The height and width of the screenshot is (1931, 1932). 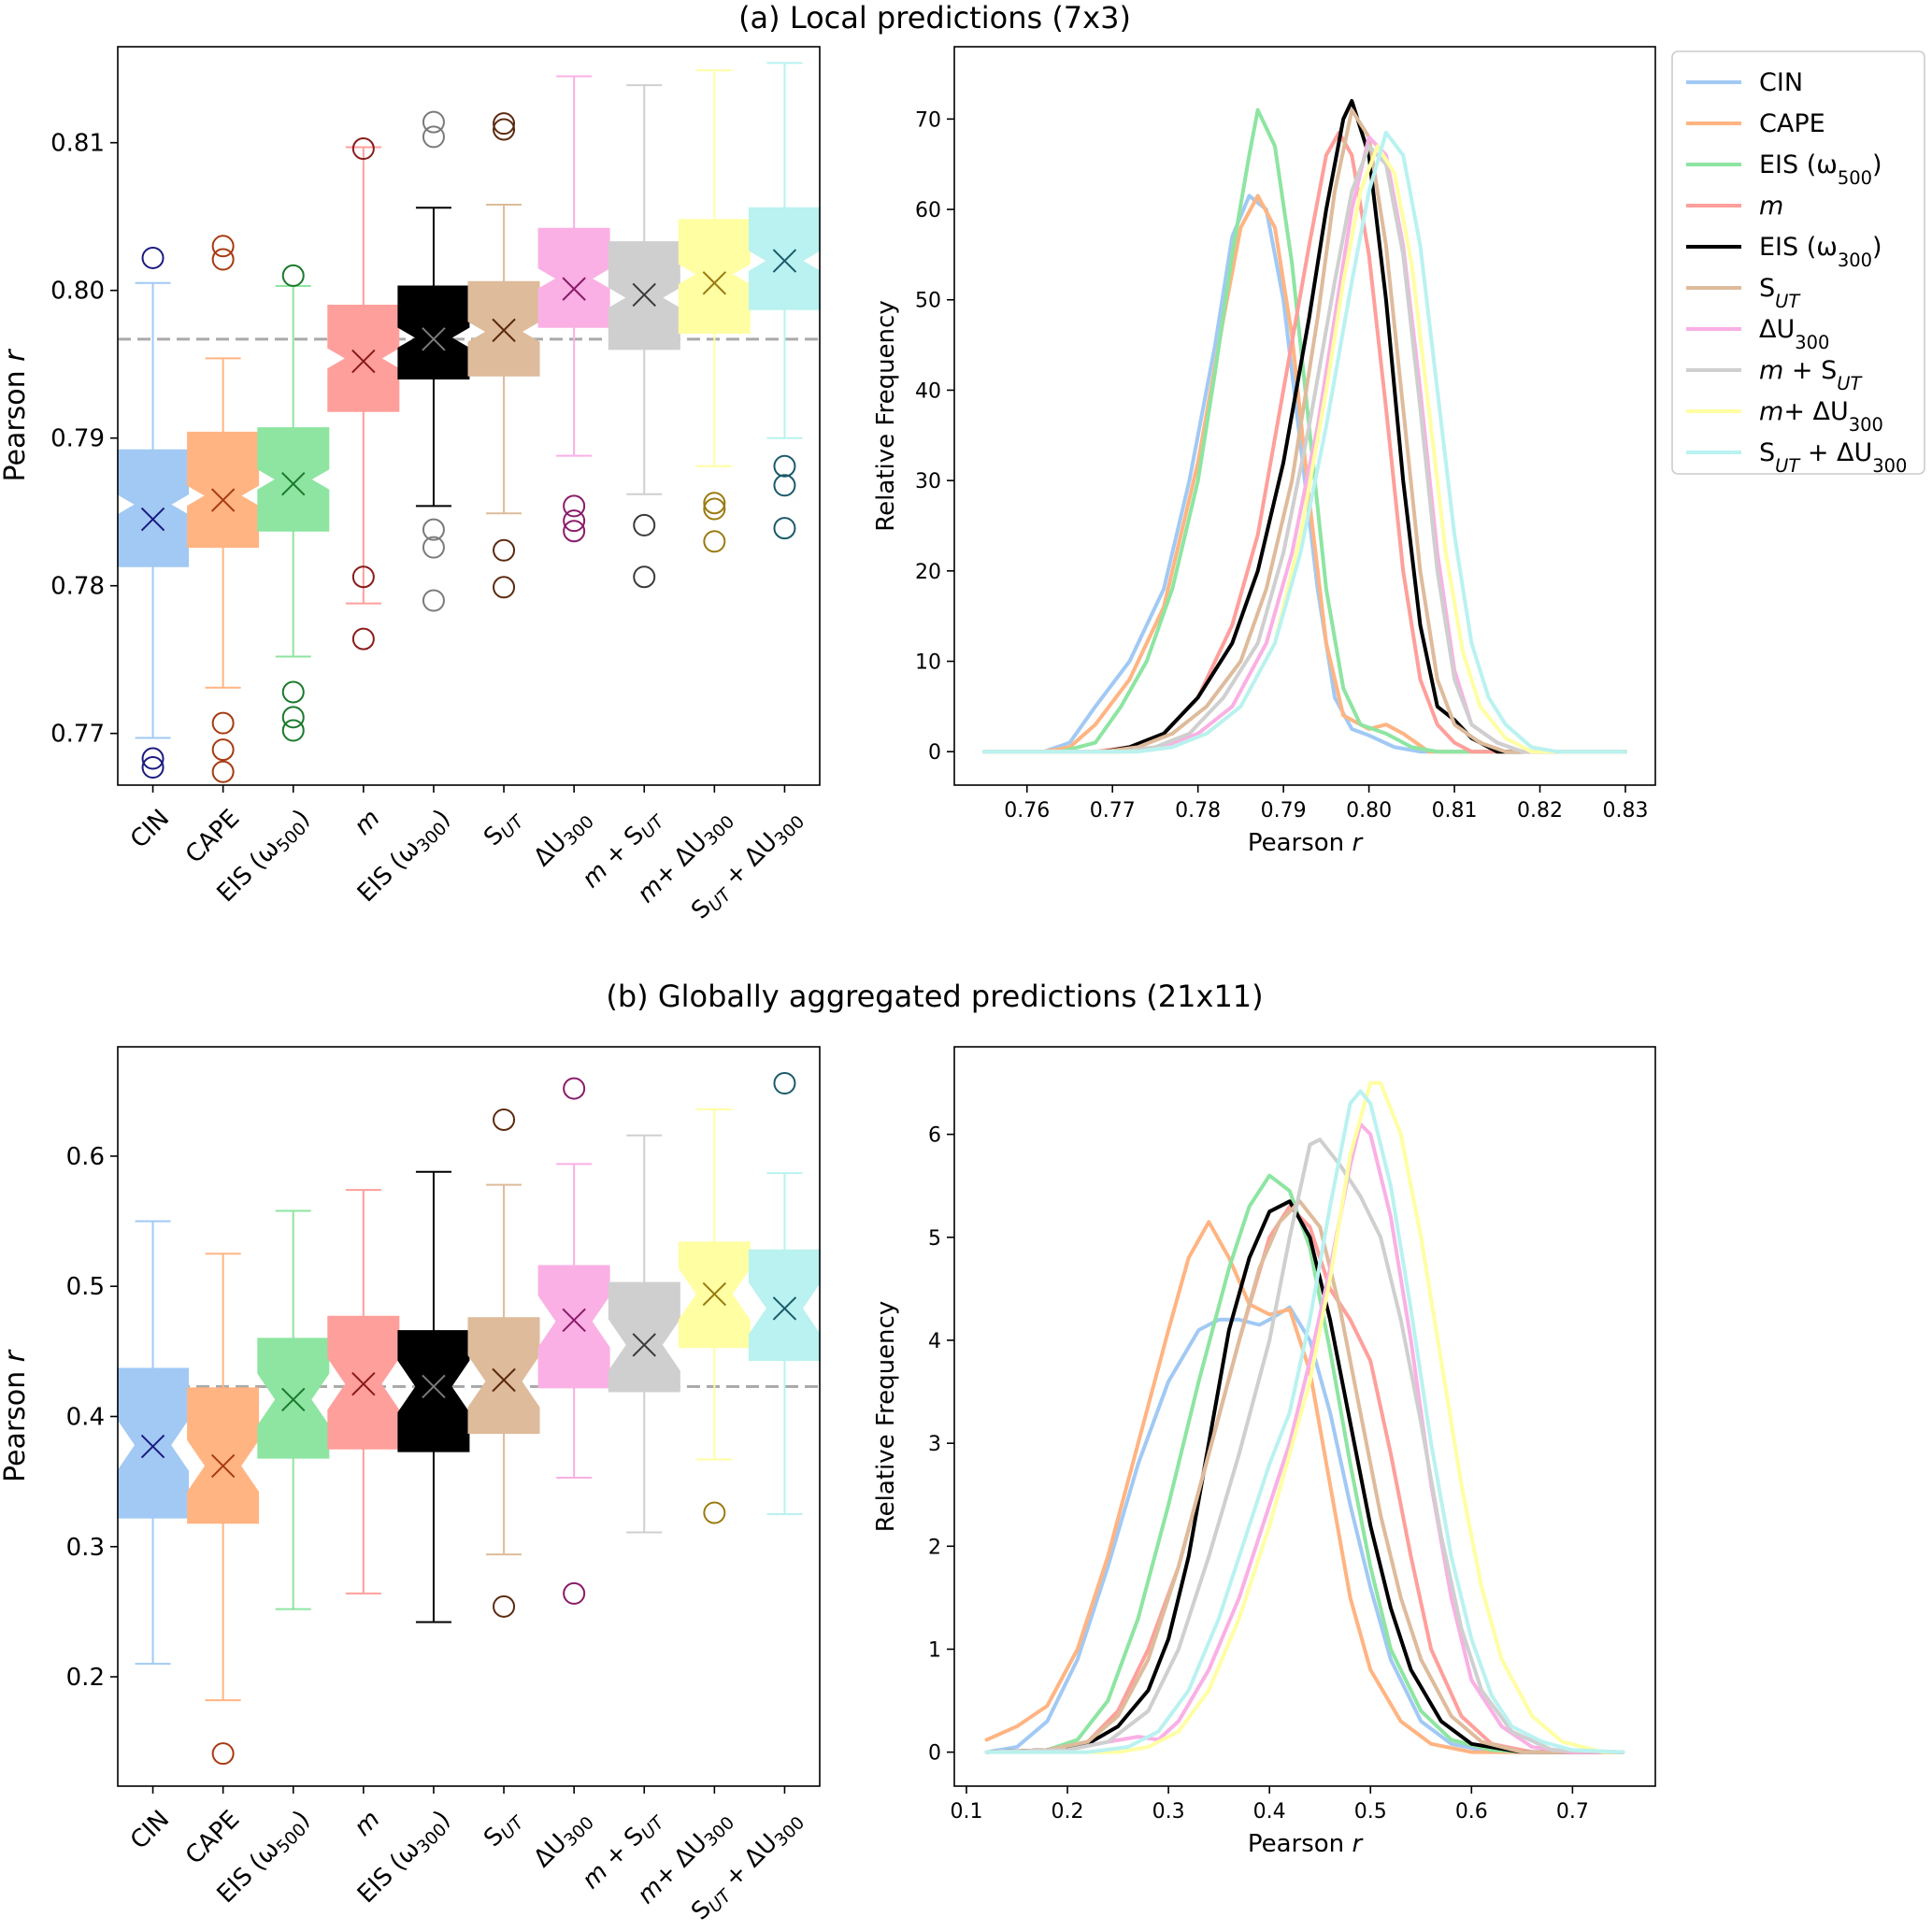 I want to click on y-tick-label: 0.77, so click(x=77, y=735).